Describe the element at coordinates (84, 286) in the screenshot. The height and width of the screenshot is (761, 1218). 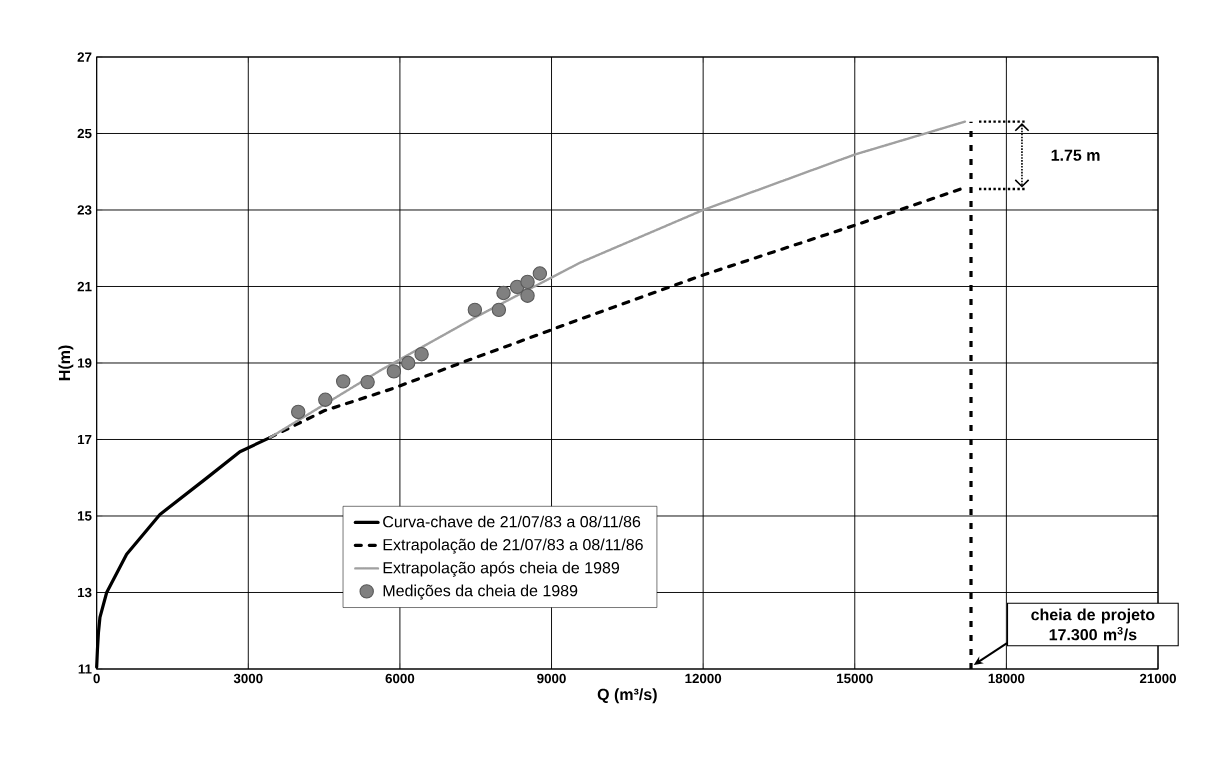
I see `y-tick-label: 21` at that location.